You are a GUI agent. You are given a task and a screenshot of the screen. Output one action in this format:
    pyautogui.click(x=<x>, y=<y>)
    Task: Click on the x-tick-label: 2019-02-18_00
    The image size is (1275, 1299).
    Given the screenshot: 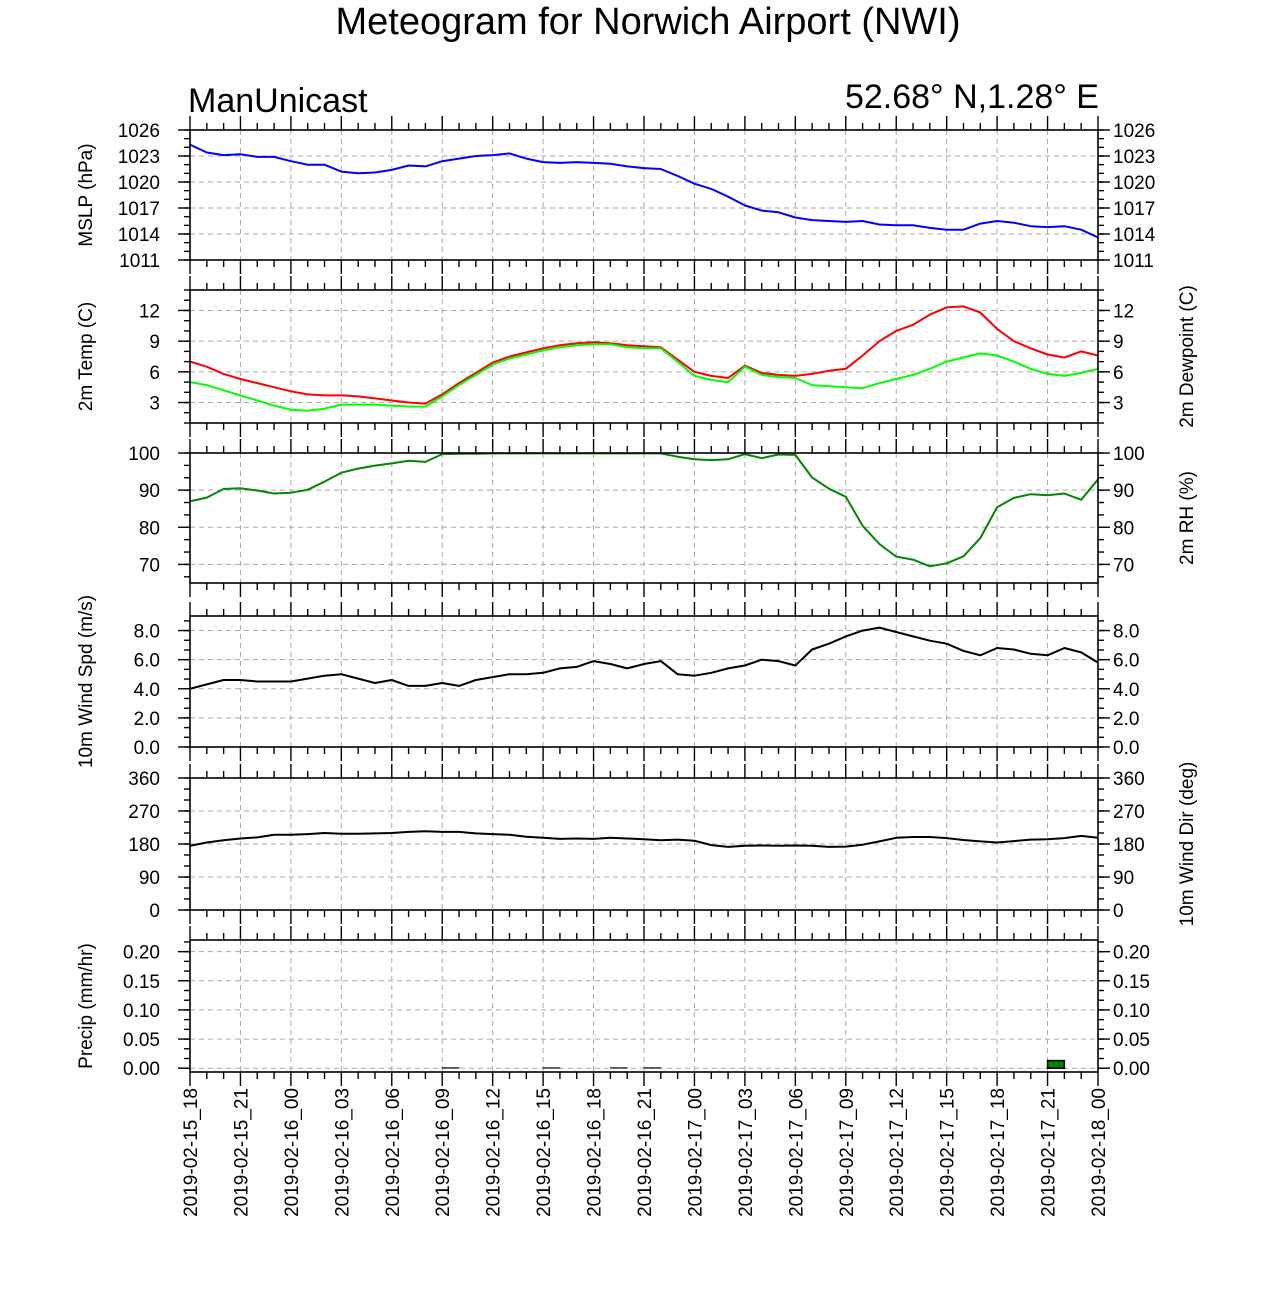 What is the action you would take?
    pyautogui.click(x=1099, y=1152)
    